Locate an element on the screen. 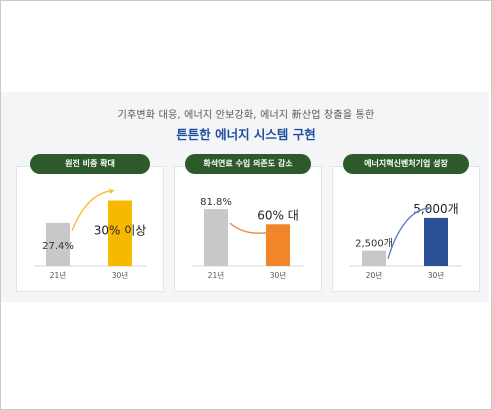  data-label: 27.4% is located at coordinates (58, 246).